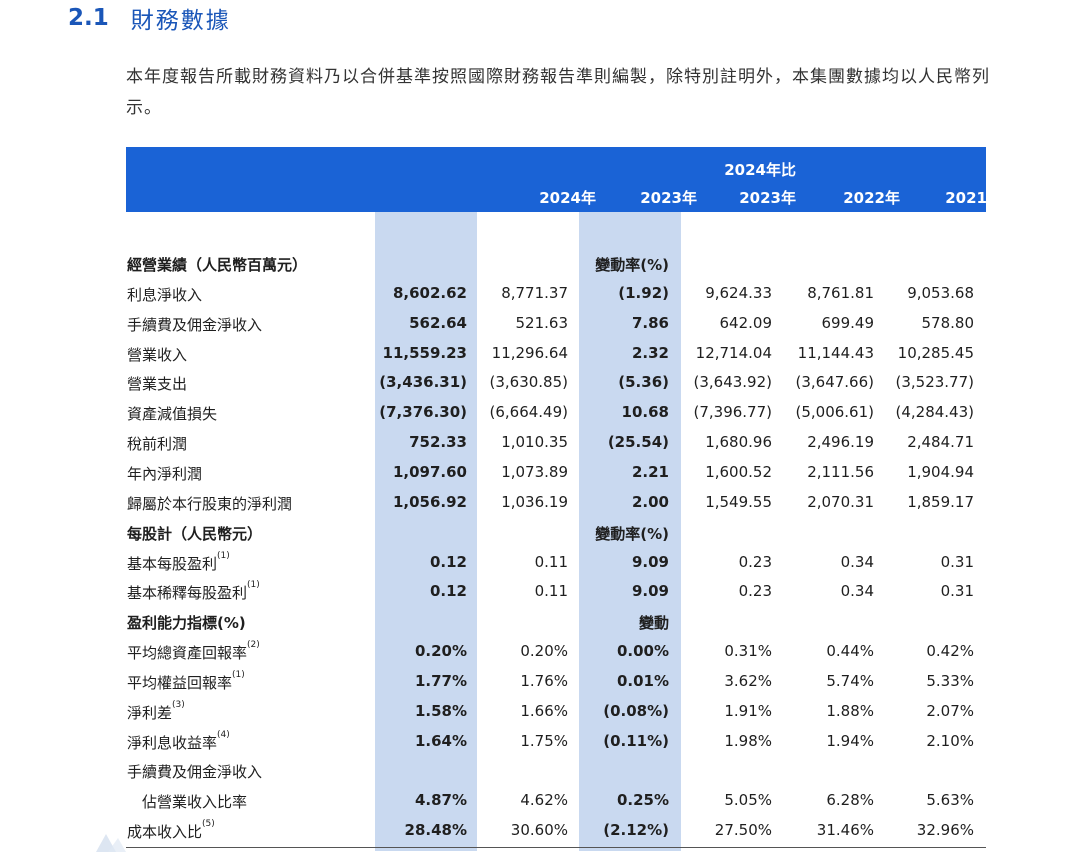 The image size is (1080, 854). What do you see at coordinates (642, 651) in the screenshot?
I see `table-cell: 0.00%` at bounding box center [642, 651].